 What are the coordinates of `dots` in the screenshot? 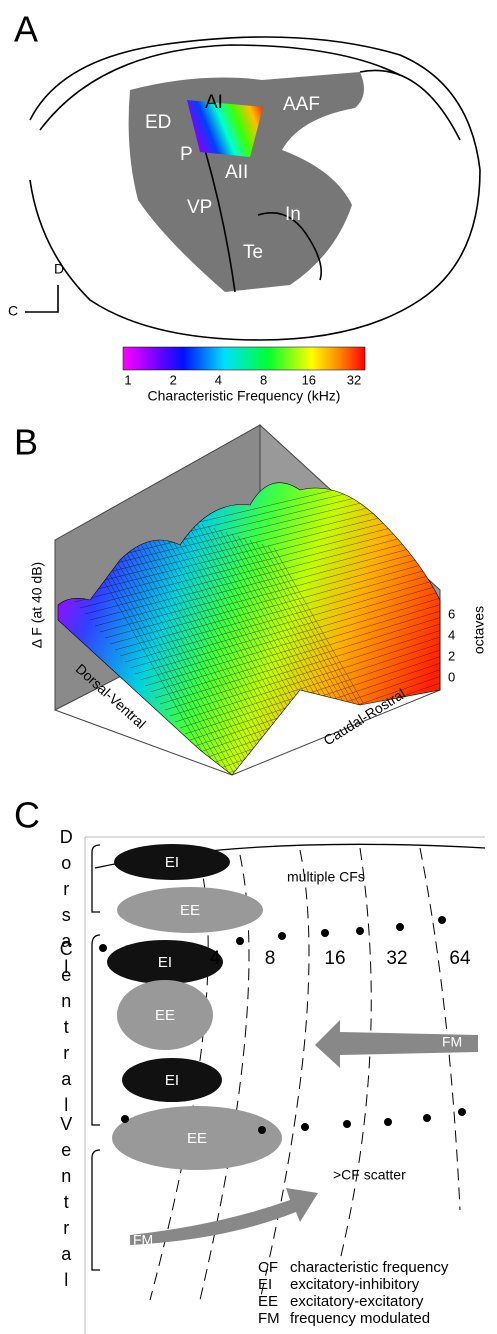 It's located at (282, 1025).